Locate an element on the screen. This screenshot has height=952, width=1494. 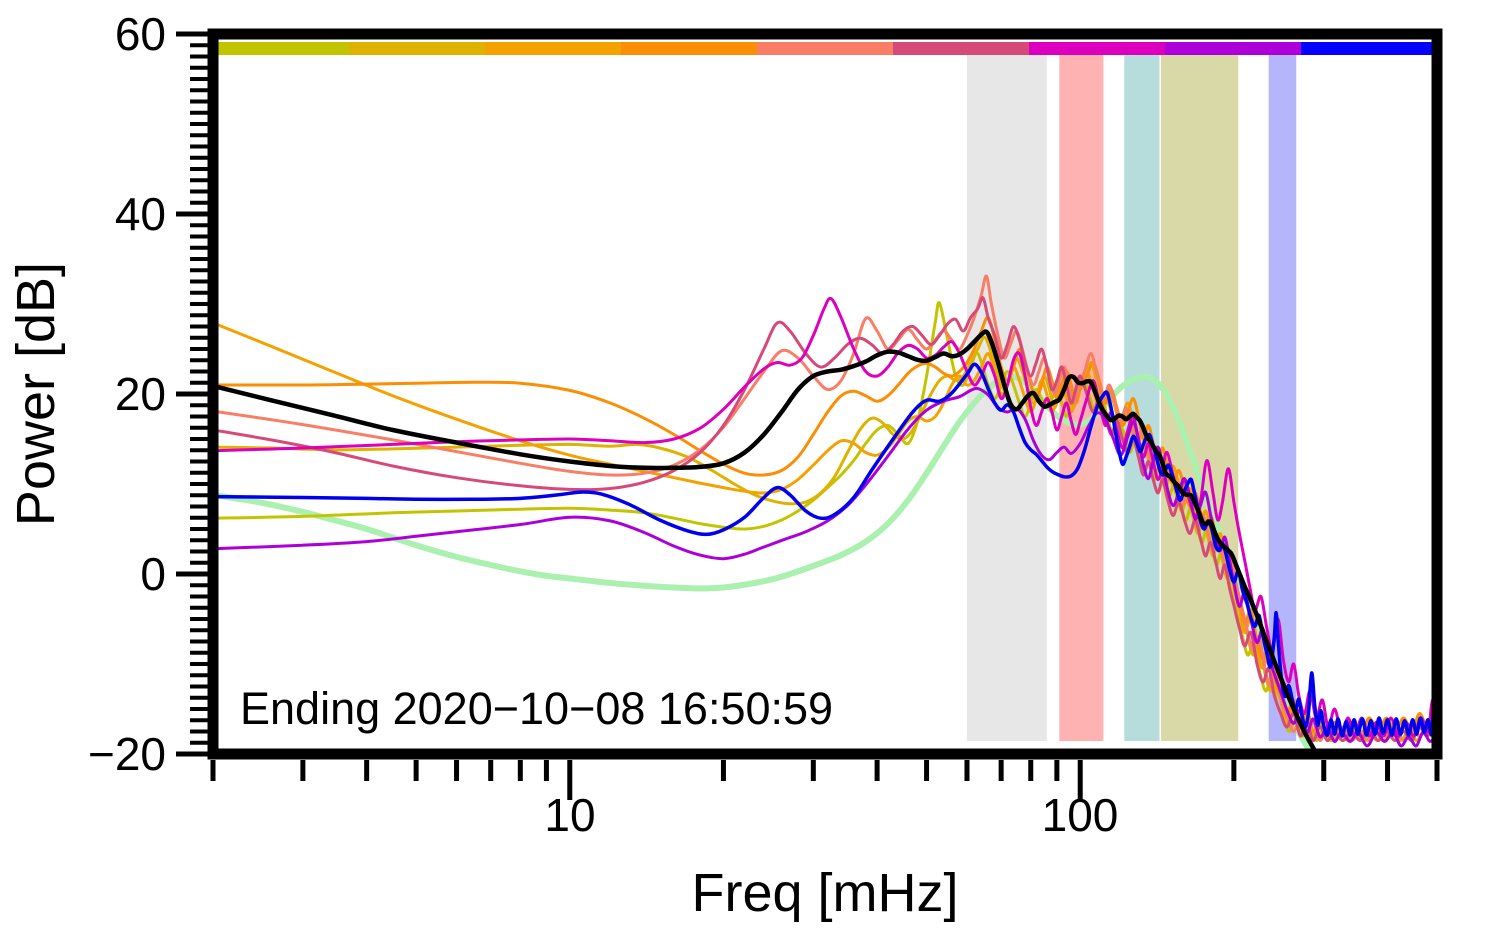
ending-timestamp-annotation: Ending 2020−10−08 16:50:59 is located at coordinates (537, 708).